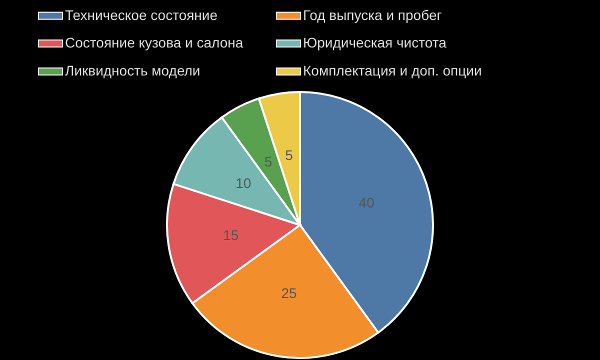  What do you see at coordinates (141, 14) in the screenshot?
I see `legend-label: Техническое состояние` at bounding box center [141, 14].